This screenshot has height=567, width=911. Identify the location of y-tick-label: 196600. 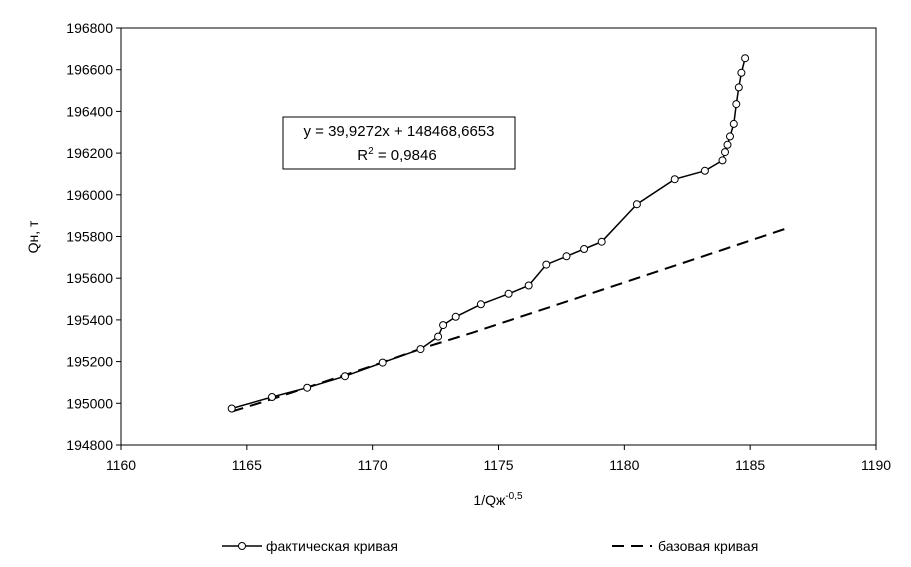
(89, 70).